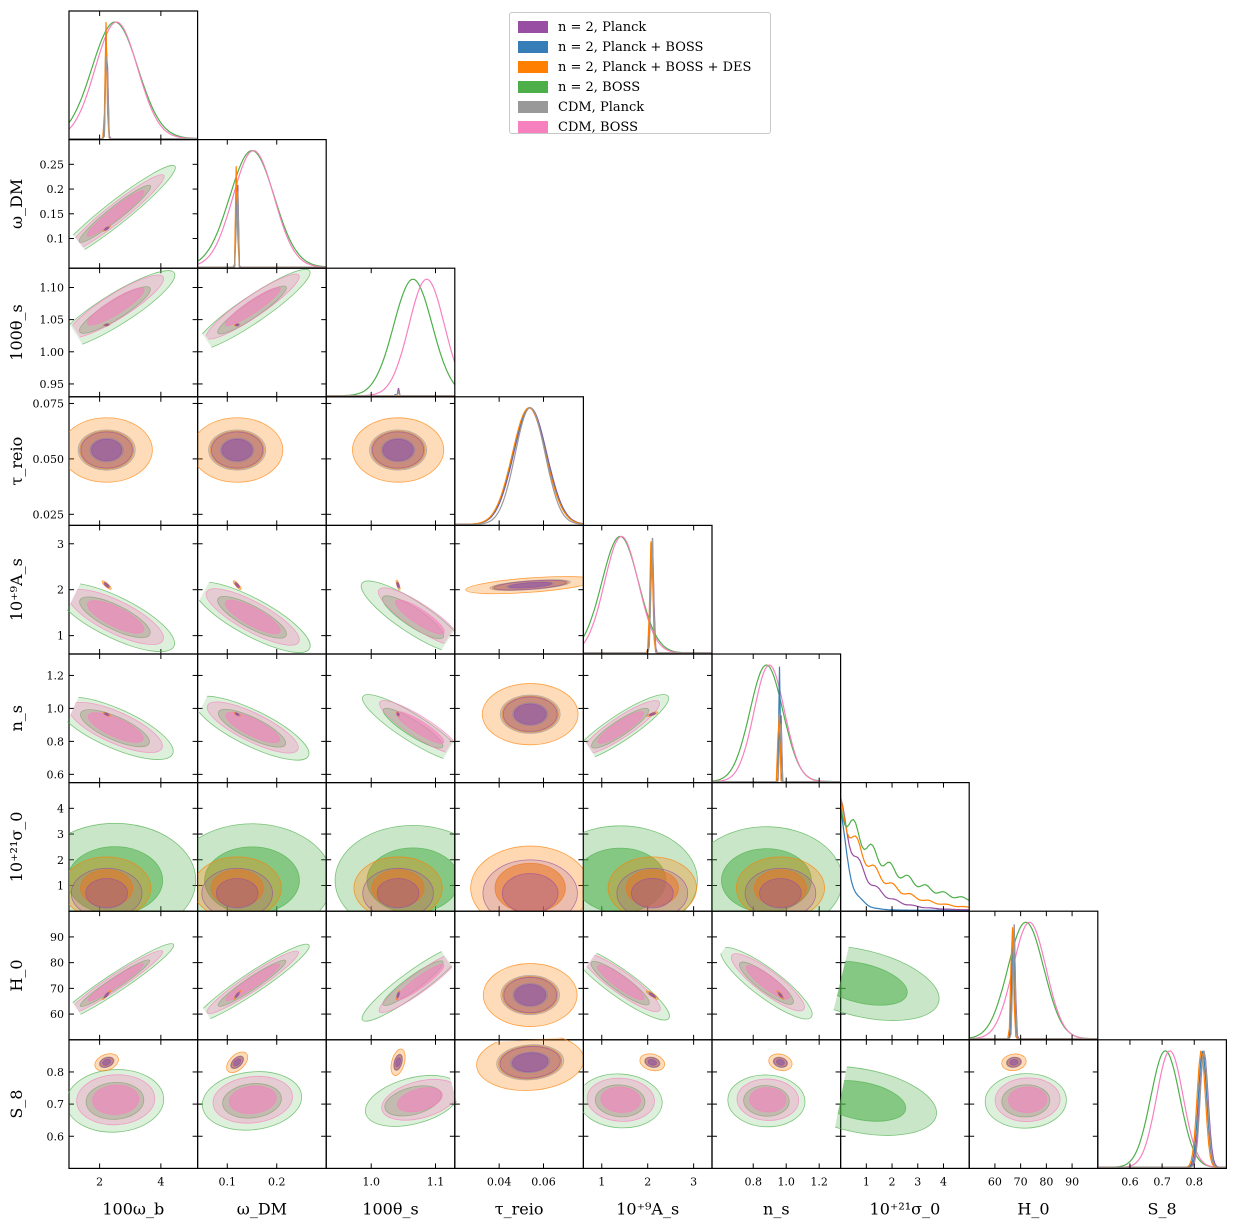  Describe the element at coordinates (56, 675) in the screenshot. I see `y-tick-label: 1.2` at that location.